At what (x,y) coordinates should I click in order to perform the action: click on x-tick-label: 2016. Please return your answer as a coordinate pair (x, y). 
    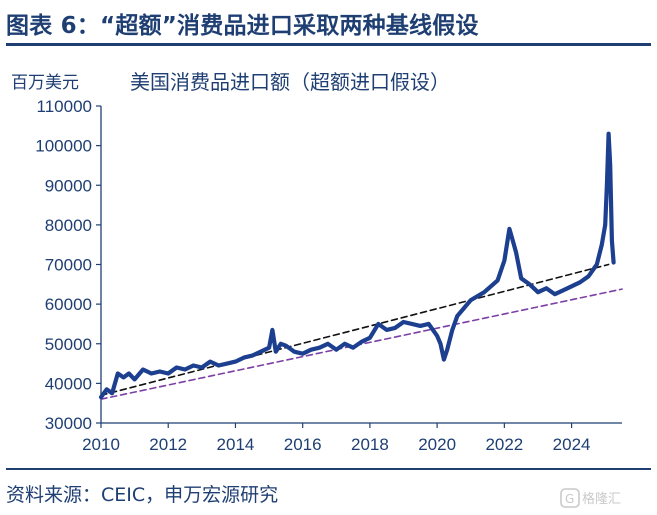
    Looking at the image, I should click on (303, 444).